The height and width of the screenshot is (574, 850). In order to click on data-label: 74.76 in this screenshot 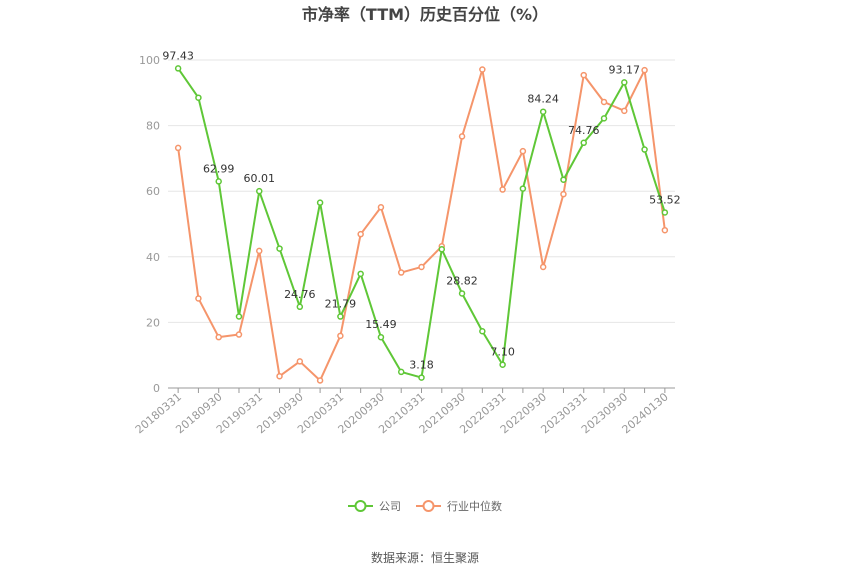, I will do `click(584, 130)`.